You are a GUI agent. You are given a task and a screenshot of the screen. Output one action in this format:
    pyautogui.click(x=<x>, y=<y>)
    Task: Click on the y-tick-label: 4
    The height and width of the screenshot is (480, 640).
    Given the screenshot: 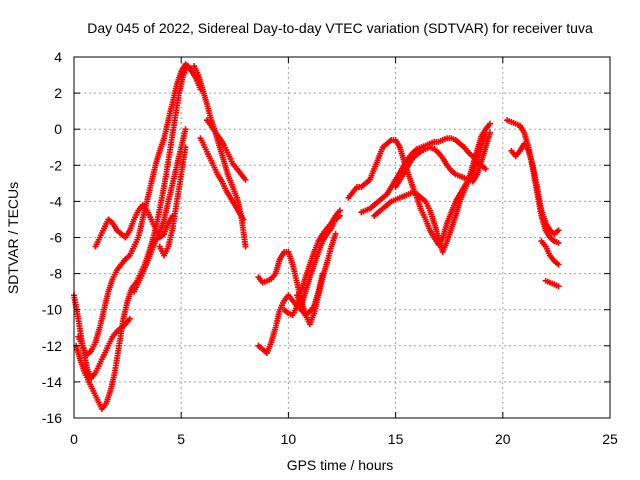 What is the action you would take?
    pyautogui.click(x=58, y=57)
    